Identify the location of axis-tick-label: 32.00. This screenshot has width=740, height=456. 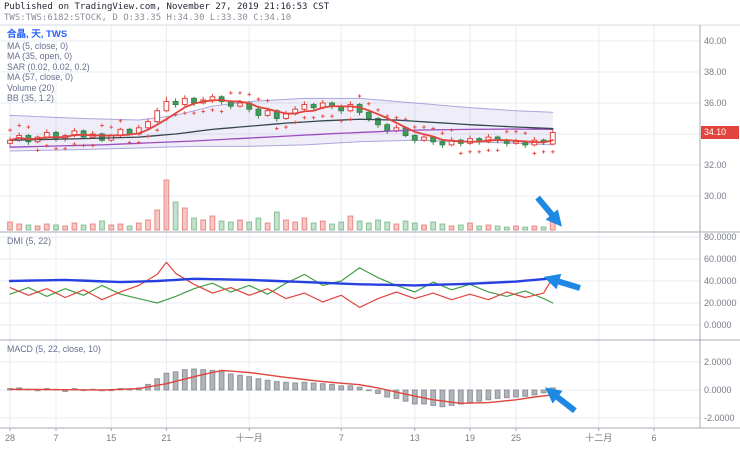
(715, 165).